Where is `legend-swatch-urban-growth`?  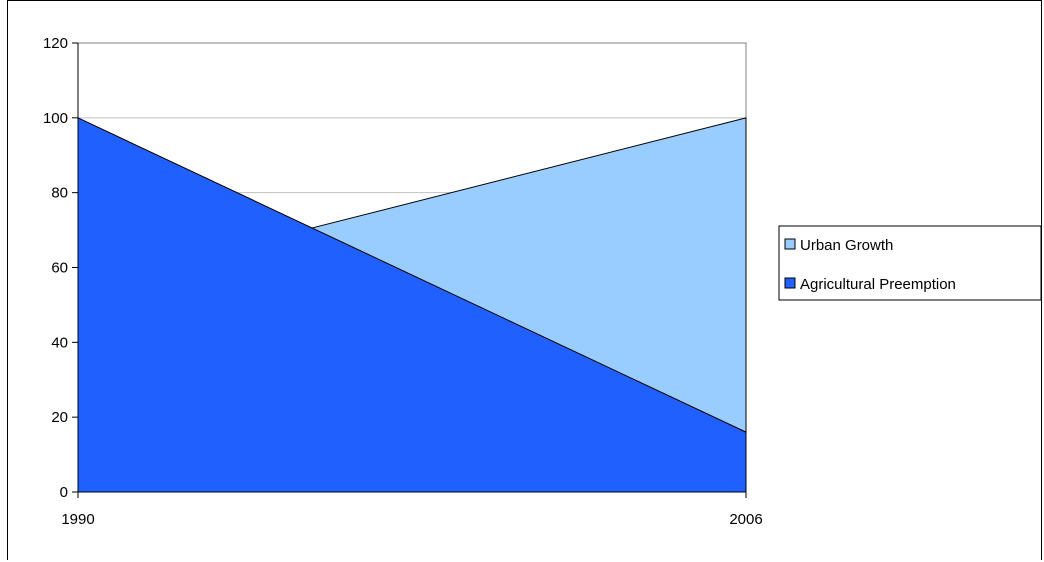 legend-swatch-urban-growth is located at coordinates (790, 244).